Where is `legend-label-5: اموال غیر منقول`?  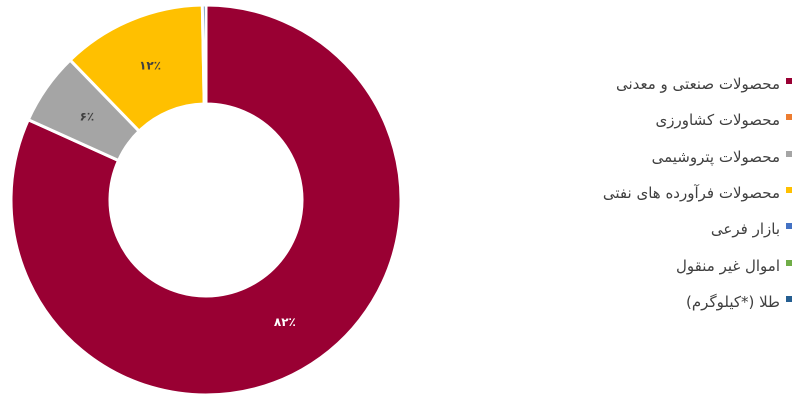
legend-label-5: اموال غیر منقول is located at coordinates (728, 265).